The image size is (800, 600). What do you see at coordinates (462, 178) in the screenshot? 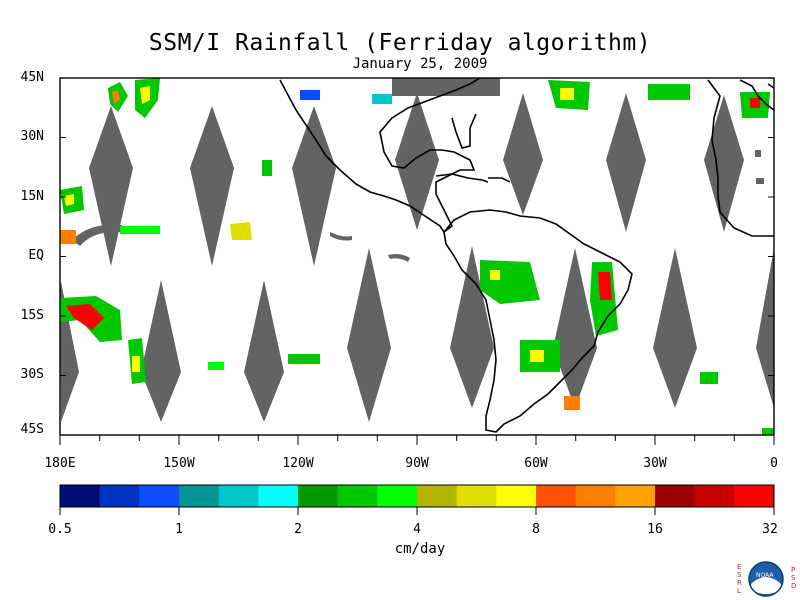
I see `coast-cuba` at bounding box center [462, 178].